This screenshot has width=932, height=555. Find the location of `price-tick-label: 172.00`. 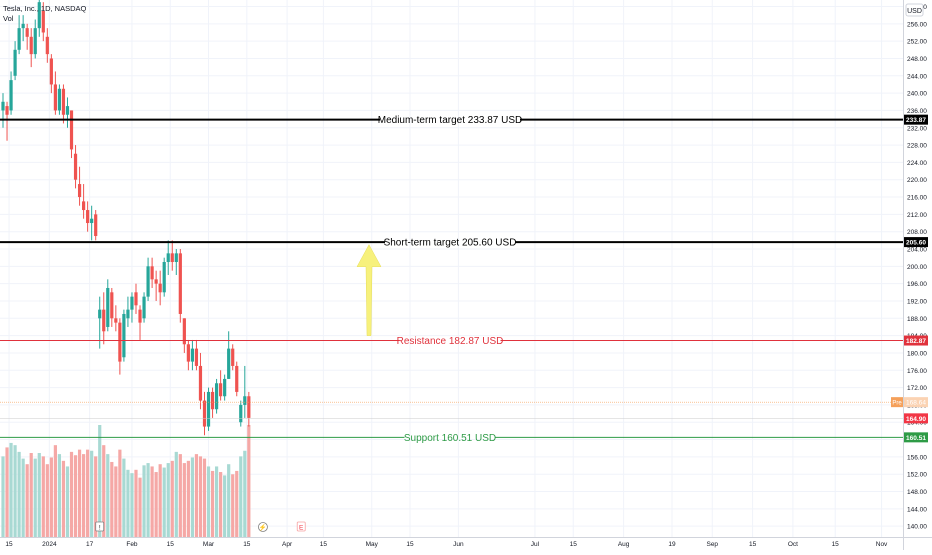

price-tick-label: 172.00 is located at coordinates (917, 388).